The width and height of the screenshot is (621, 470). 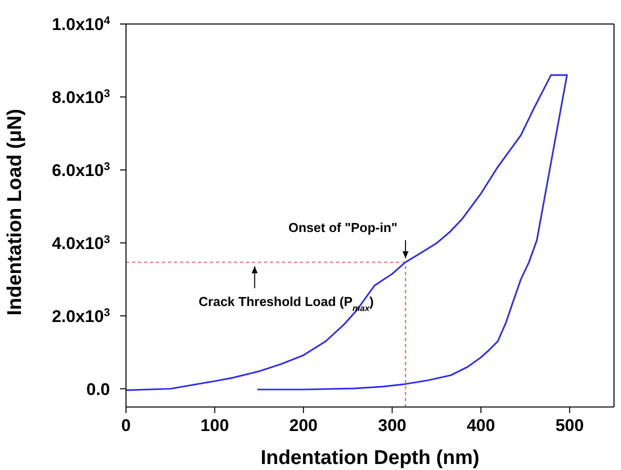 What do you see at coordinates (81, 243) in the screenshot?
I see `y-tick-label: 4.0x10$^{3}$` at bounding box center [81, 243].